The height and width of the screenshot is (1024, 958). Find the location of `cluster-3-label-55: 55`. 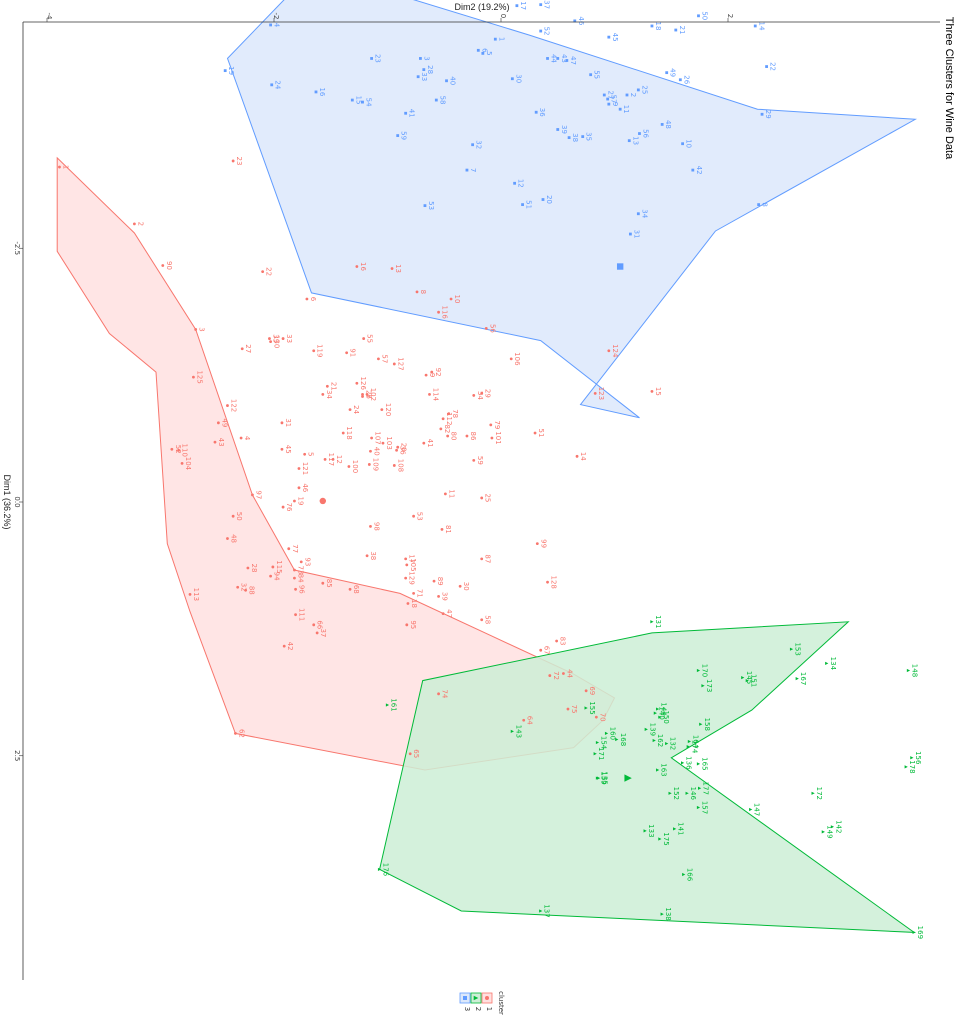

cluster-3-label-55: 55 is located at coordinates (597, 74).